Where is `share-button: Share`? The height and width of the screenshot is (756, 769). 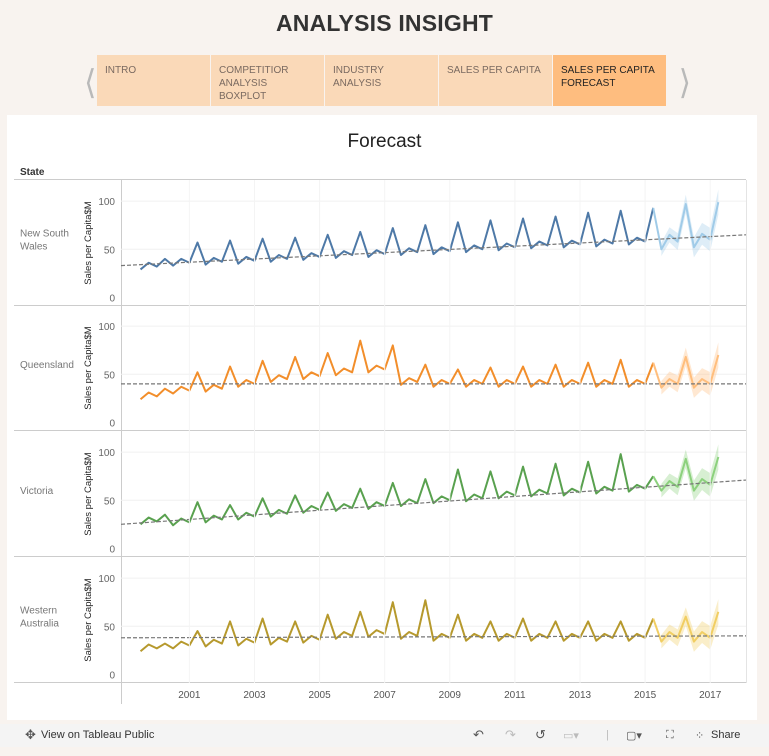
share-button: Share is located at coordinates (726, 735).